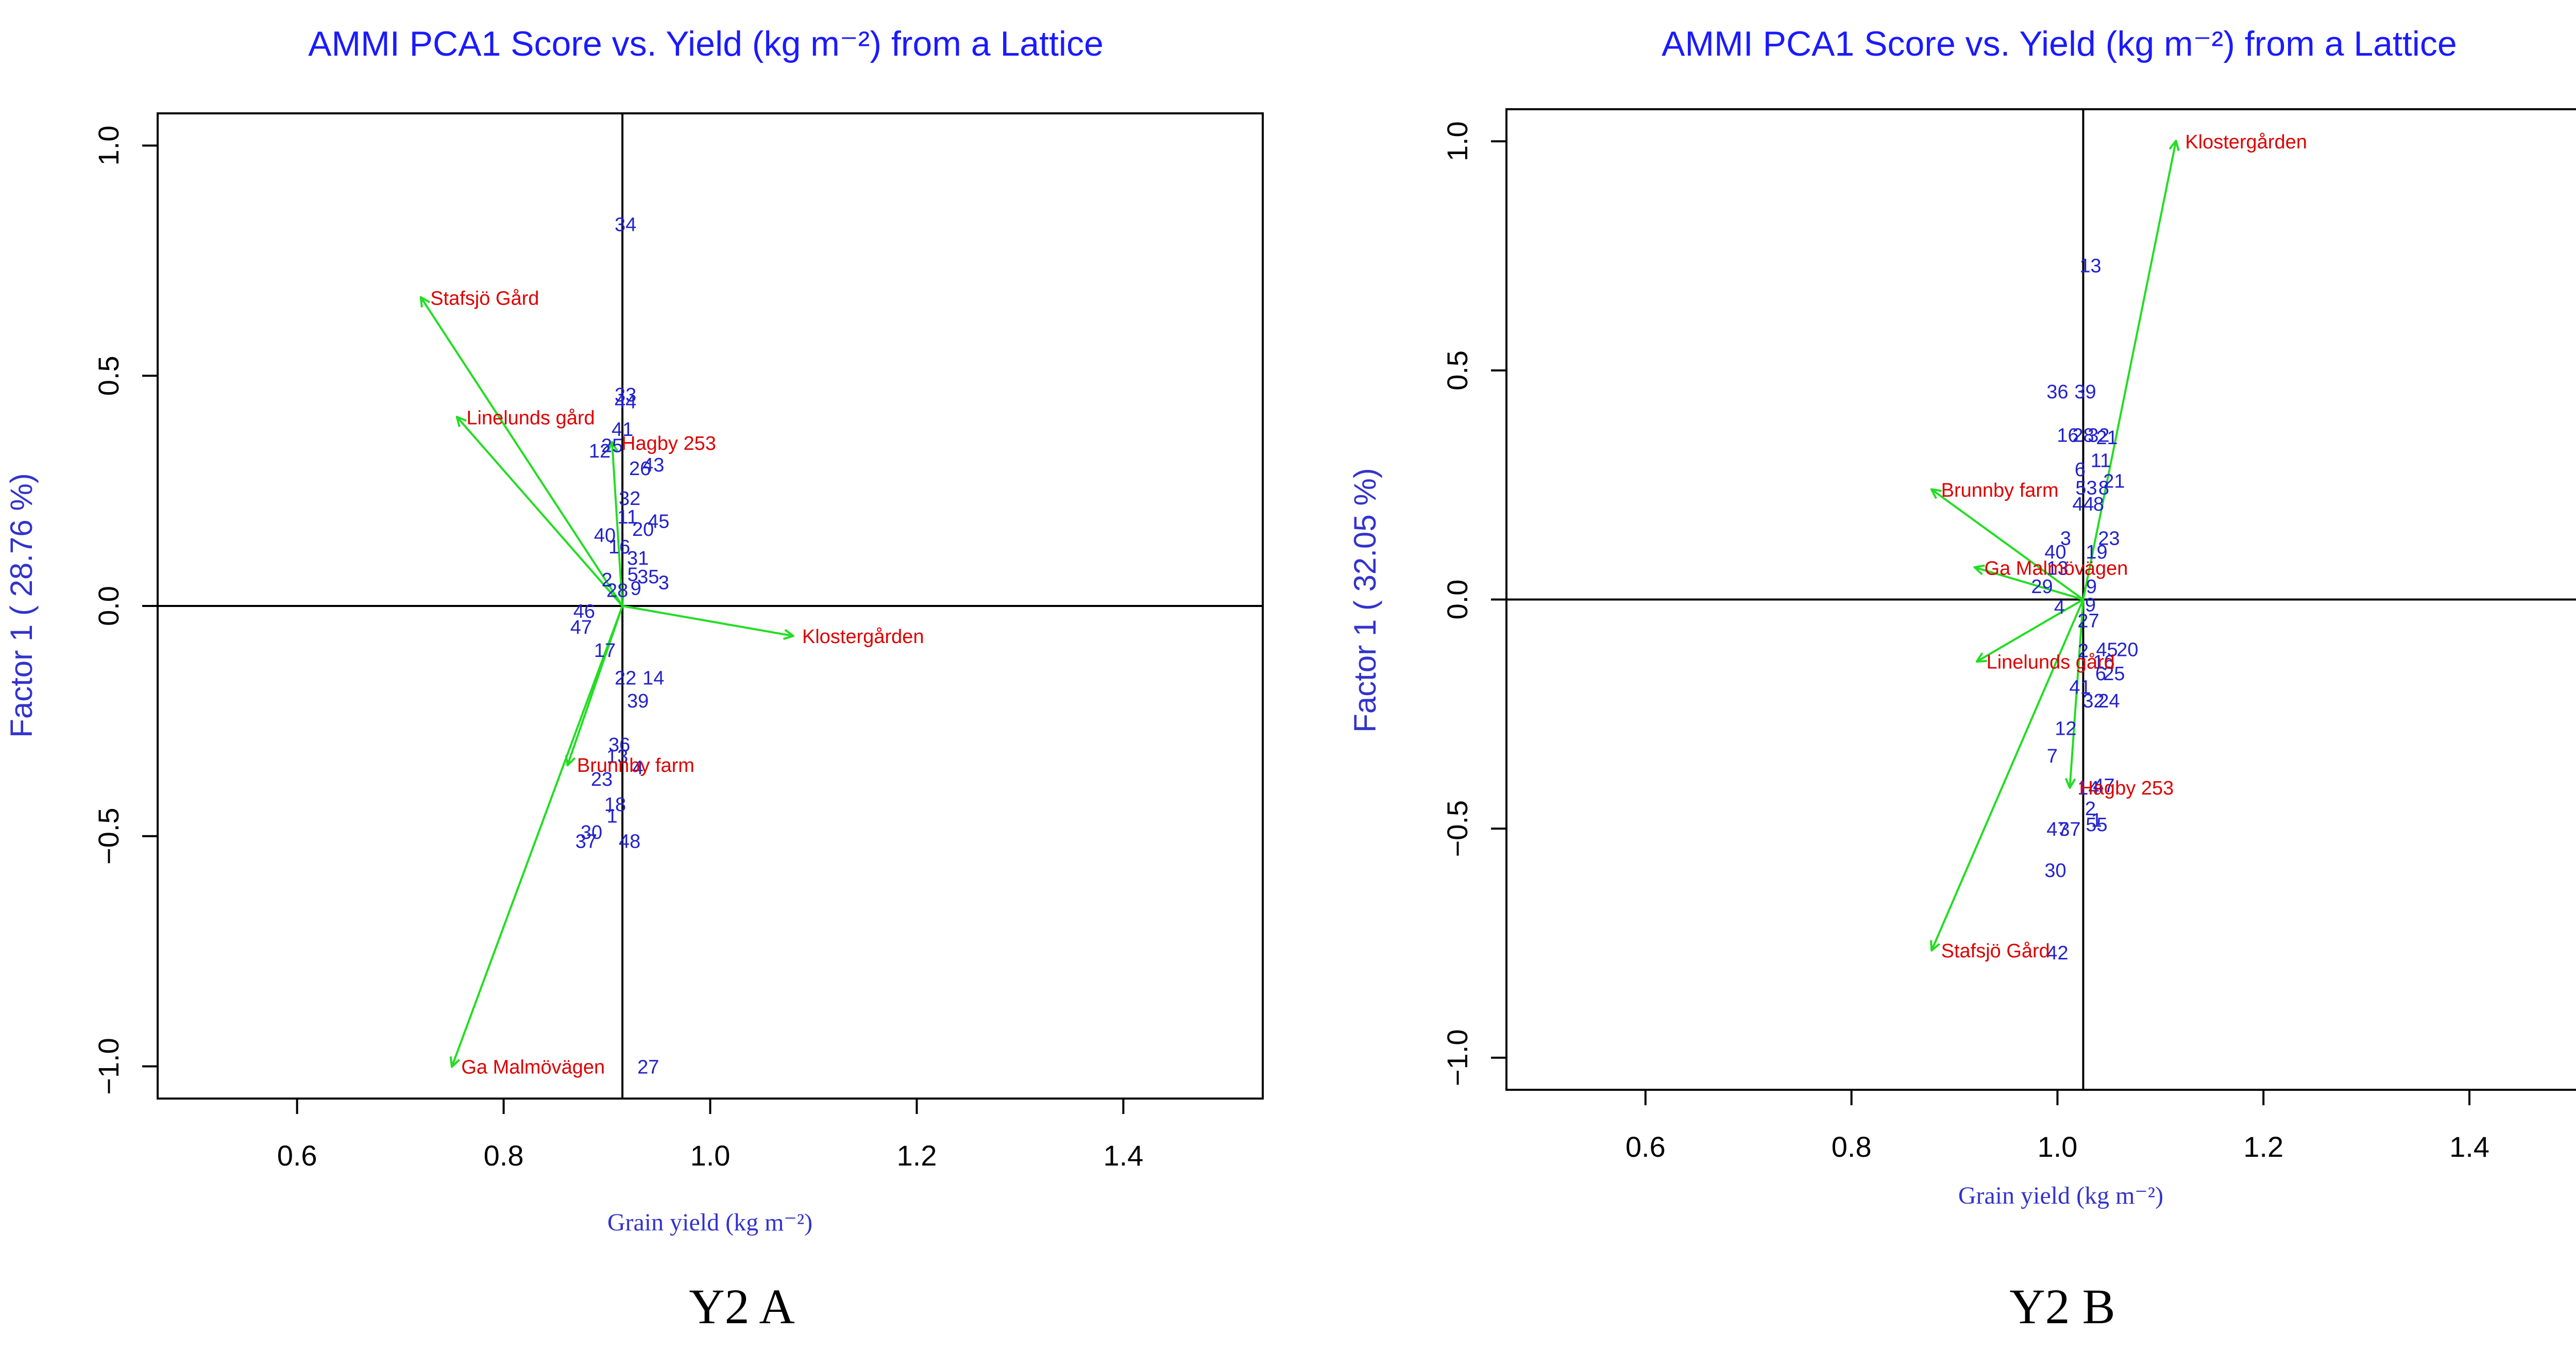 The width and height of the screenshot is (2576, 1350). Describe the element at coordinates (1457, 600) in the screenshot. I see `y-tick-label: 0.0` at that location.